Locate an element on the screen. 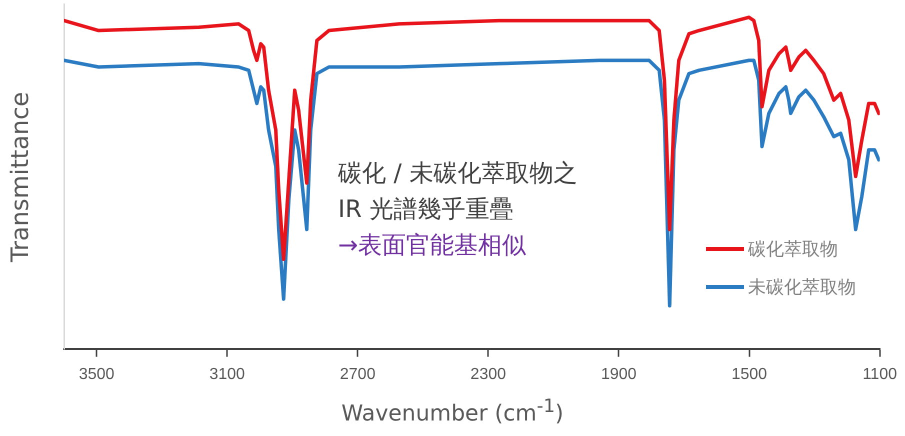 The image size is (905, 436). annotation: →表面官能基相似 is located at coordinates (432, 245).